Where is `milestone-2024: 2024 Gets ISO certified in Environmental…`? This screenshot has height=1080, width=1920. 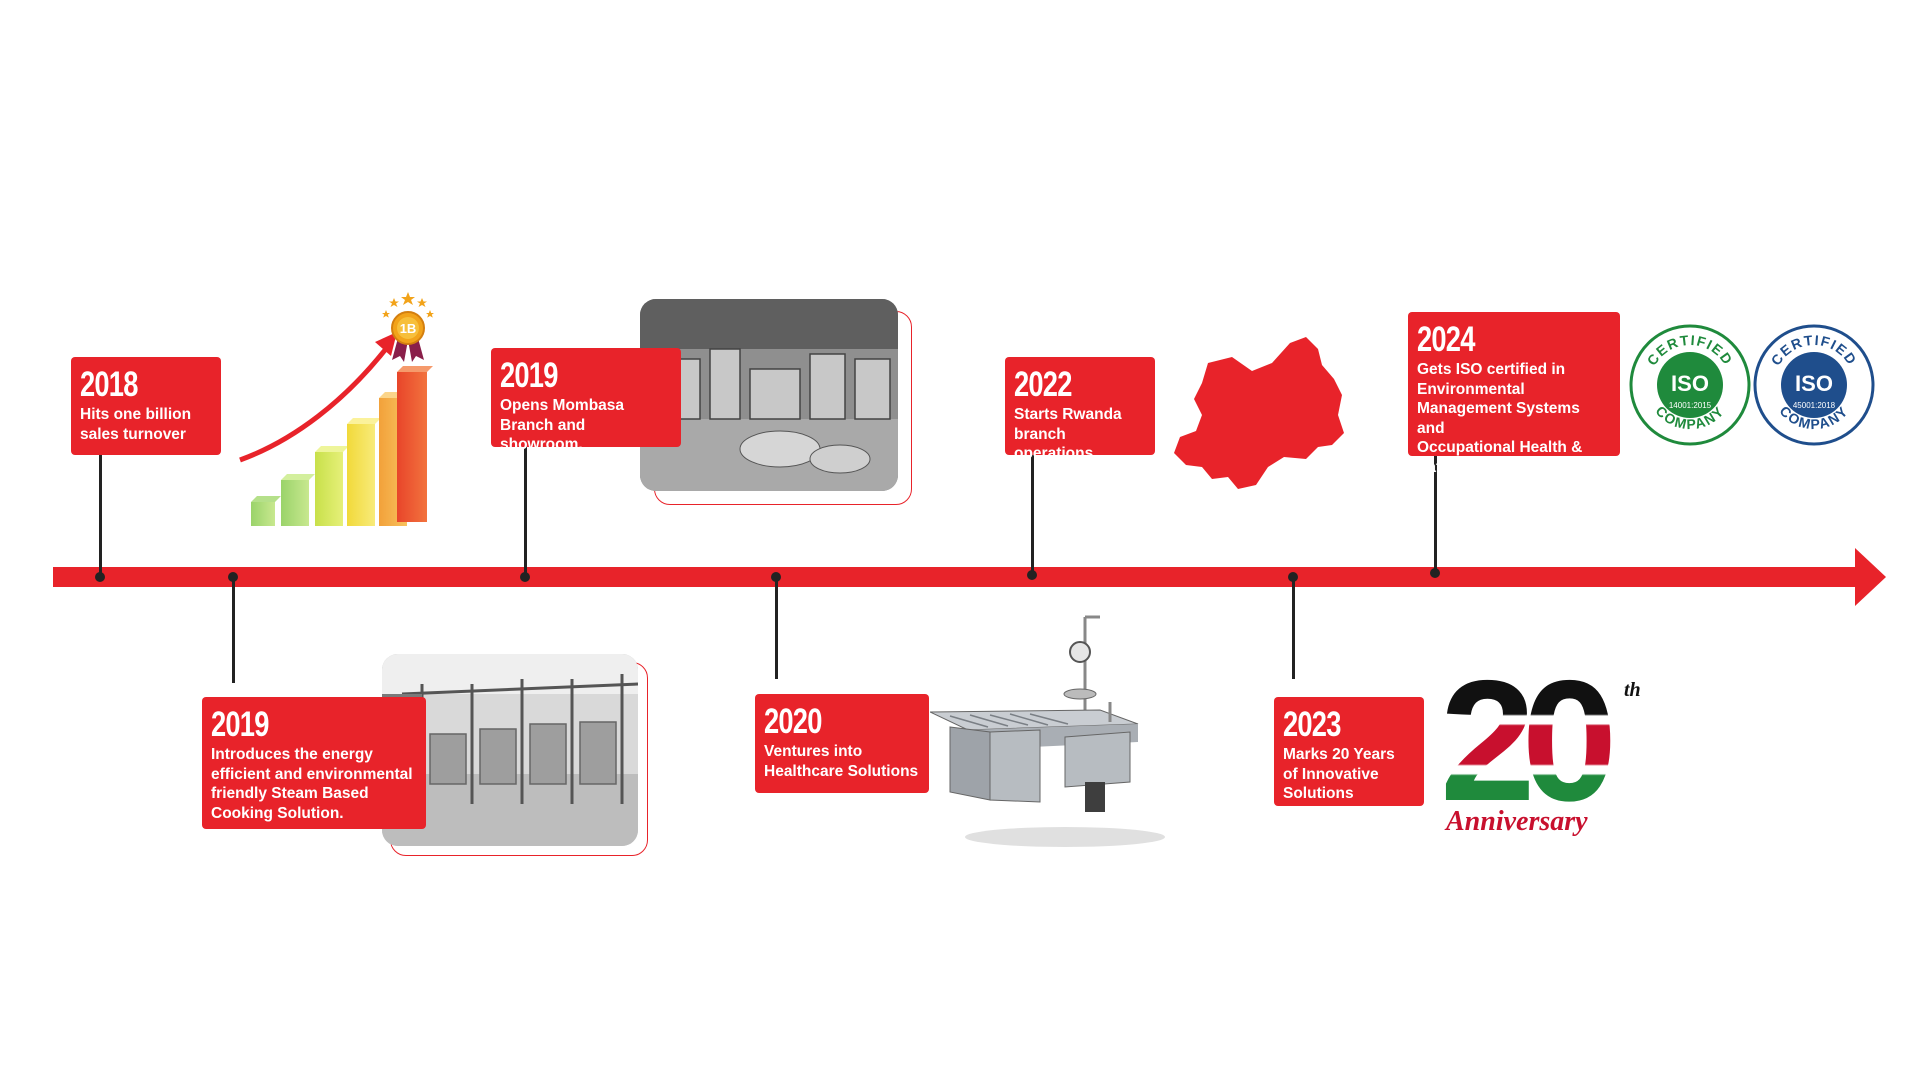
milestone-2024: 2024 Gets ISO certified in Environmental… is located at coordinates (1514, 394).